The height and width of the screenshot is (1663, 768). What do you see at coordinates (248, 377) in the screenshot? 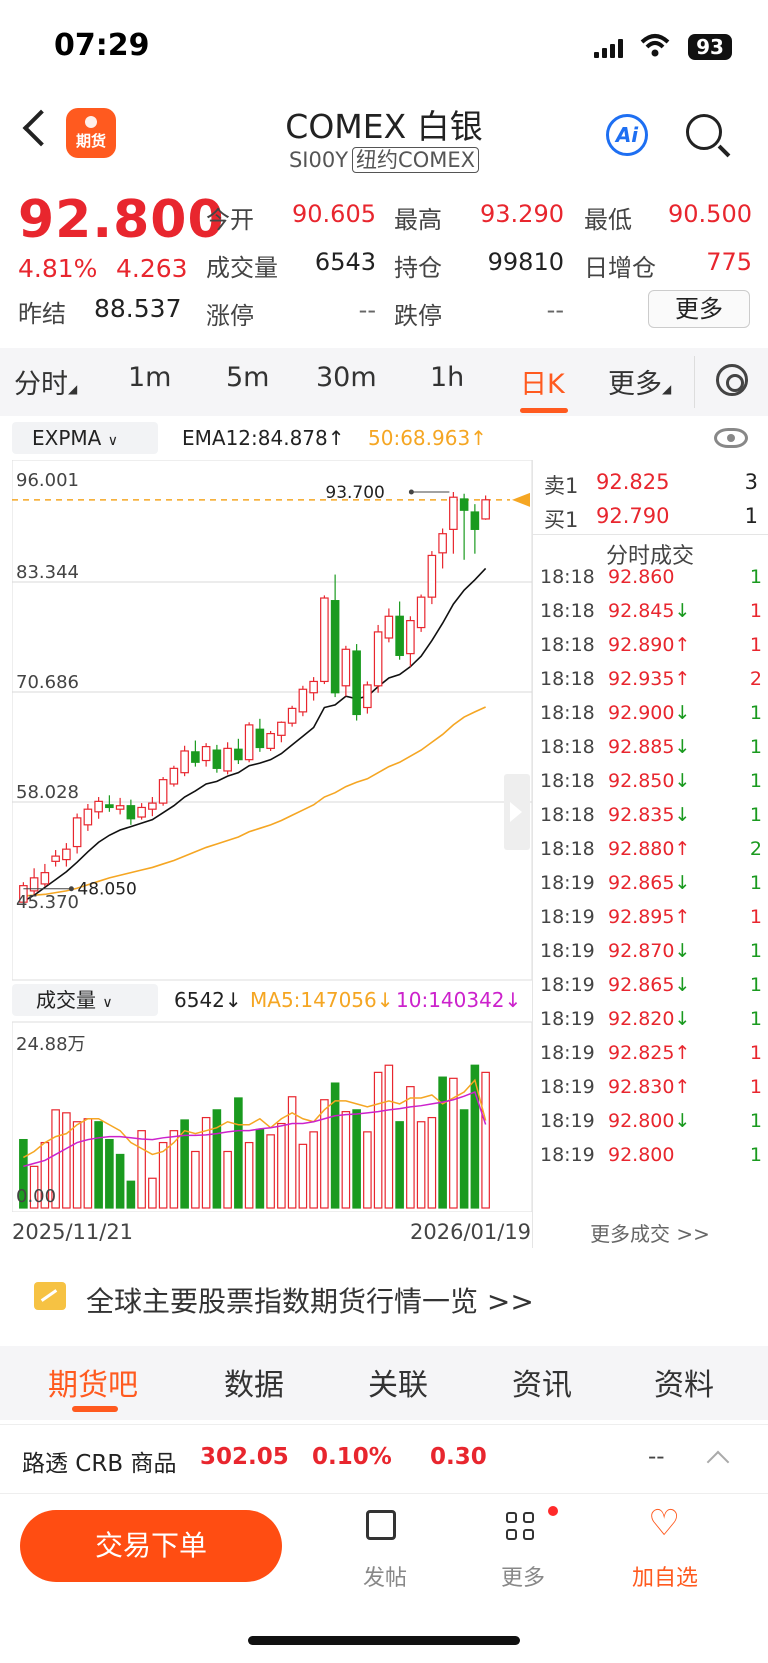
I see `tab-5m: 5m` at bounding box center [248, 377].